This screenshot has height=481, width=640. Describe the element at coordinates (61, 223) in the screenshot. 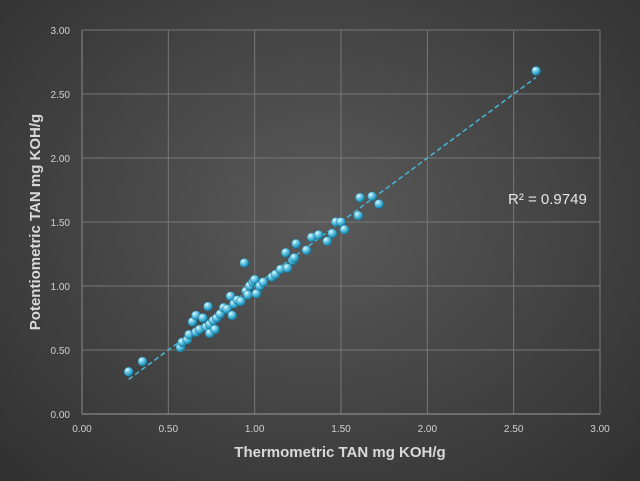

I see `y-tick-label: 1.50` at that location.